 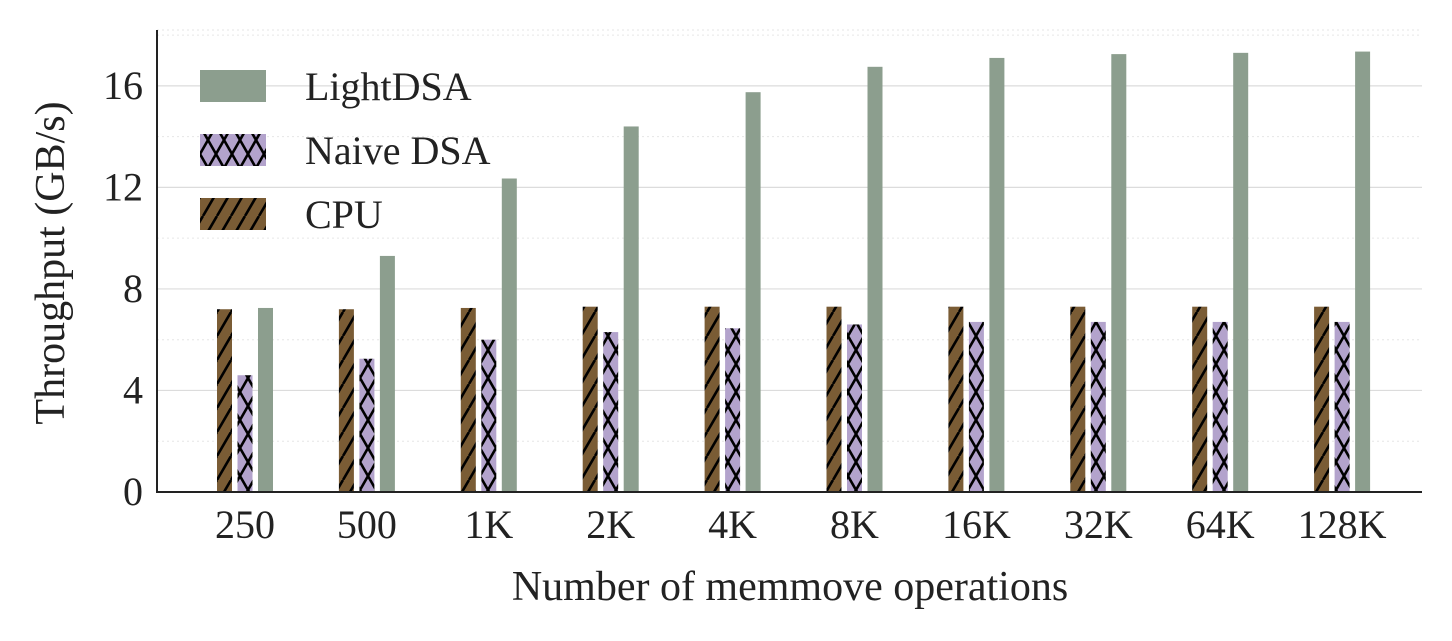 I want to click on bar-naive-dsa-128k, so click(x=1342, y=406).